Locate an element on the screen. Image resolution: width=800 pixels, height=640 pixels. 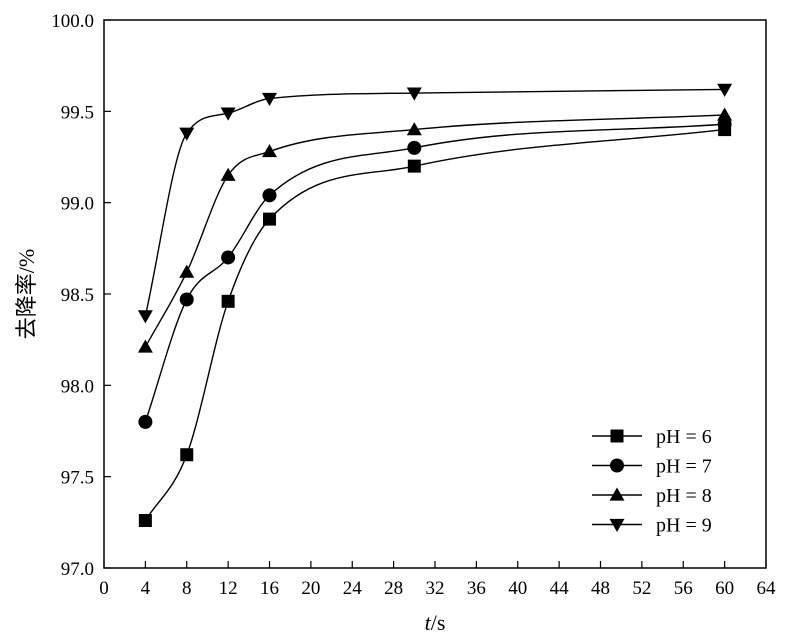
x-tick-label-56: 56 is located at coordinates (683, 588).